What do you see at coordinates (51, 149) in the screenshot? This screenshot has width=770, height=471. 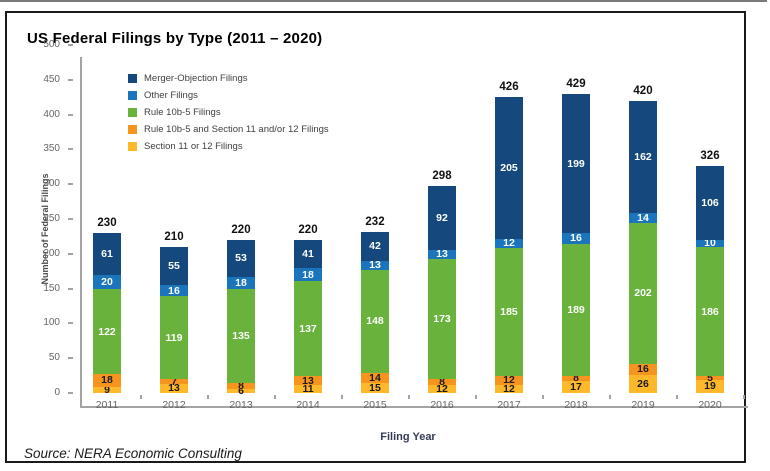 I see `y-axis-tick-label: 350` at bounding box center [51, 149].